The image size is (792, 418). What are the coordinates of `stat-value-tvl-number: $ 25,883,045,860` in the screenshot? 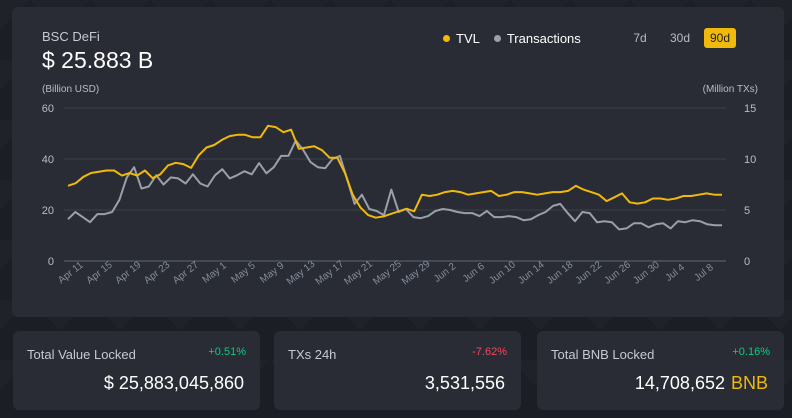 It's located at (173, 383).